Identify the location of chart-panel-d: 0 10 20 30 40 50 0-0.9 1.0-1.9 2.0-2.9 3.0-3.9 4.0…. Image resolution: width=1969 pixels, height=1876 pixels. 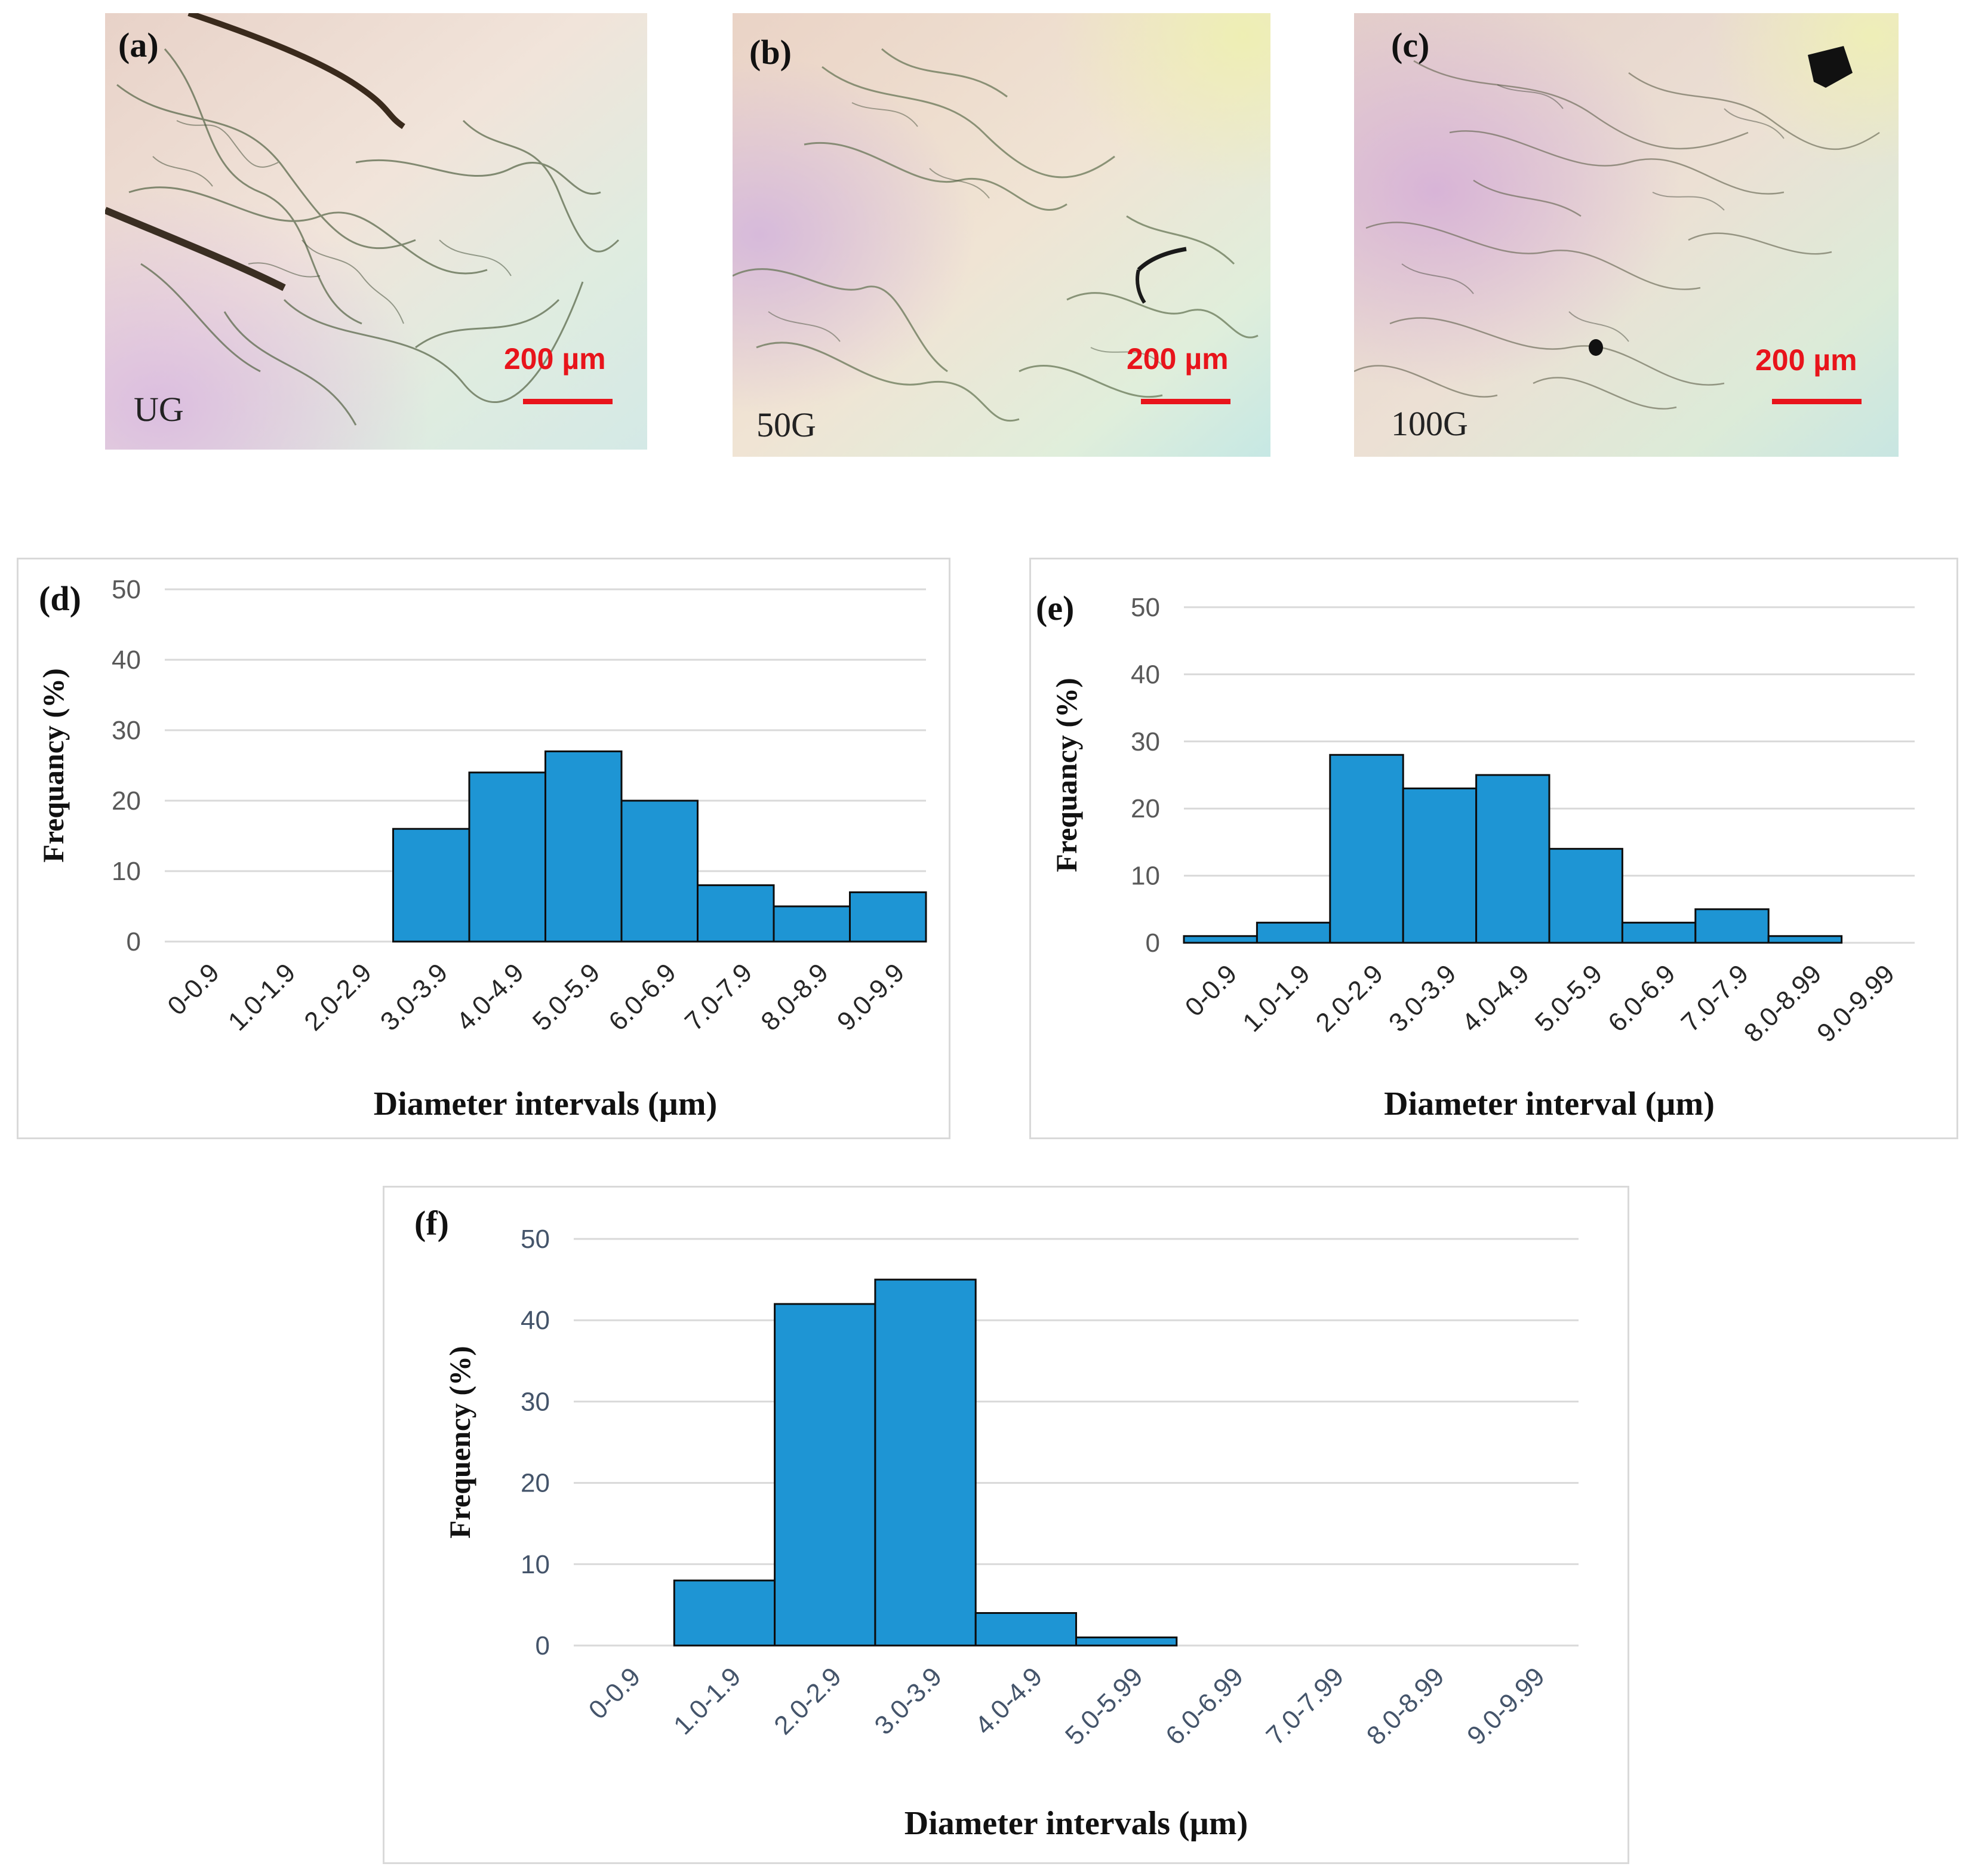
(483, 848).